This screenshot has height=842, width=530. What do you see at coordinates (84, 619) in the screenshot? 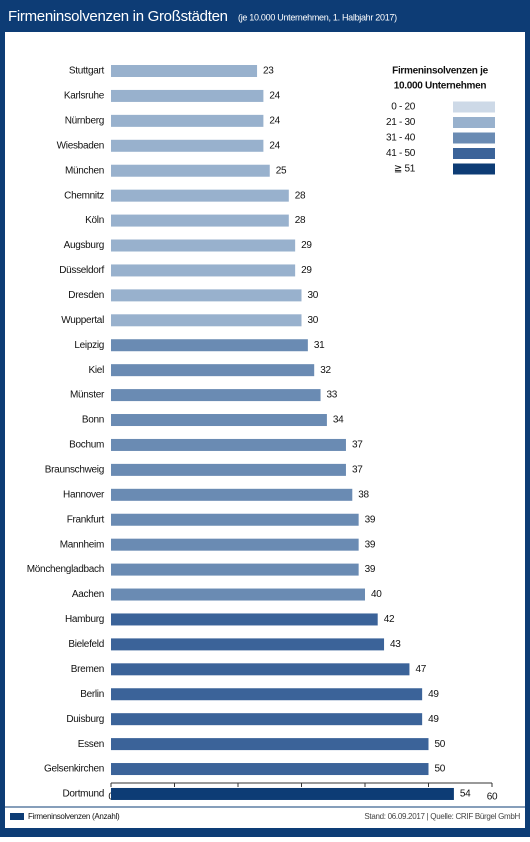
I see `y-tick-label: Hamburg` at bounding box center [84, 619].